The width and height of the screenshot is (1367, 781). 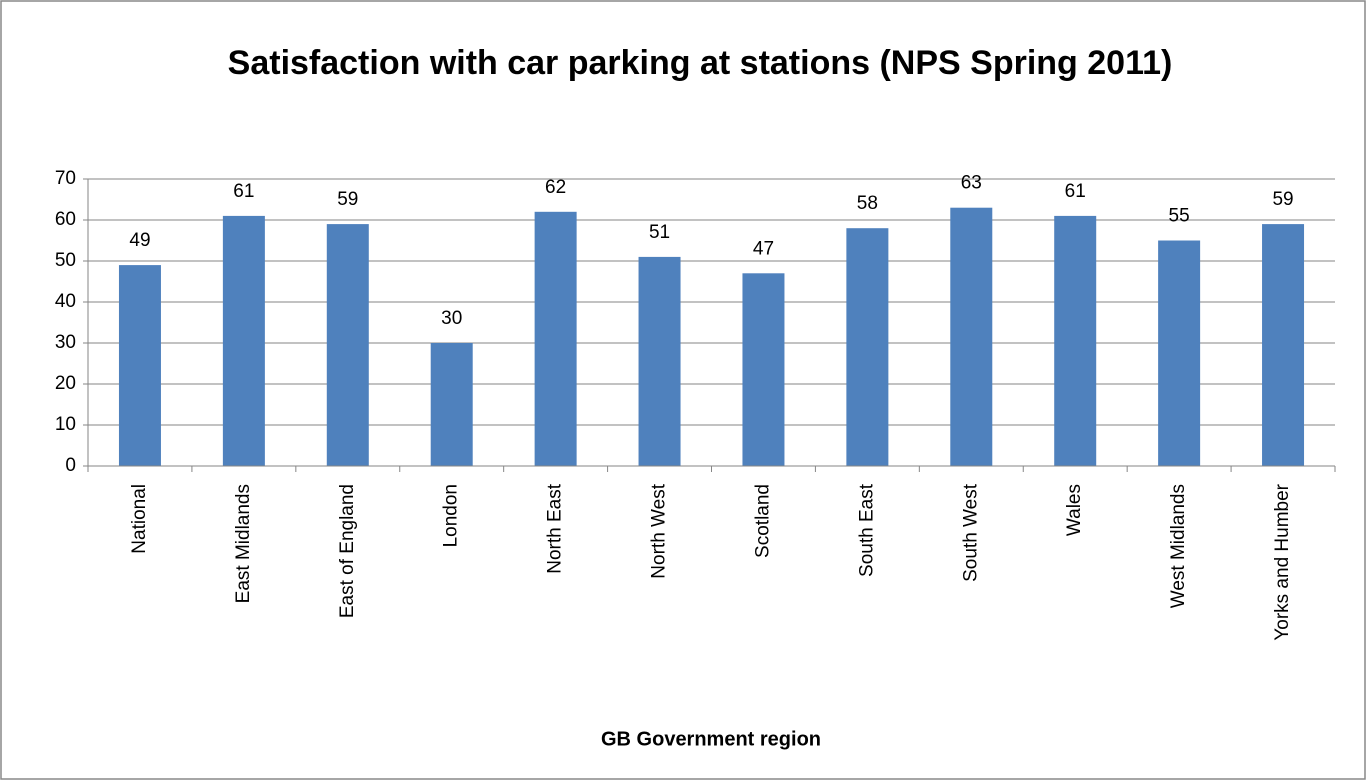 I want to click on value-label: 47, so click(x=763, y=248).